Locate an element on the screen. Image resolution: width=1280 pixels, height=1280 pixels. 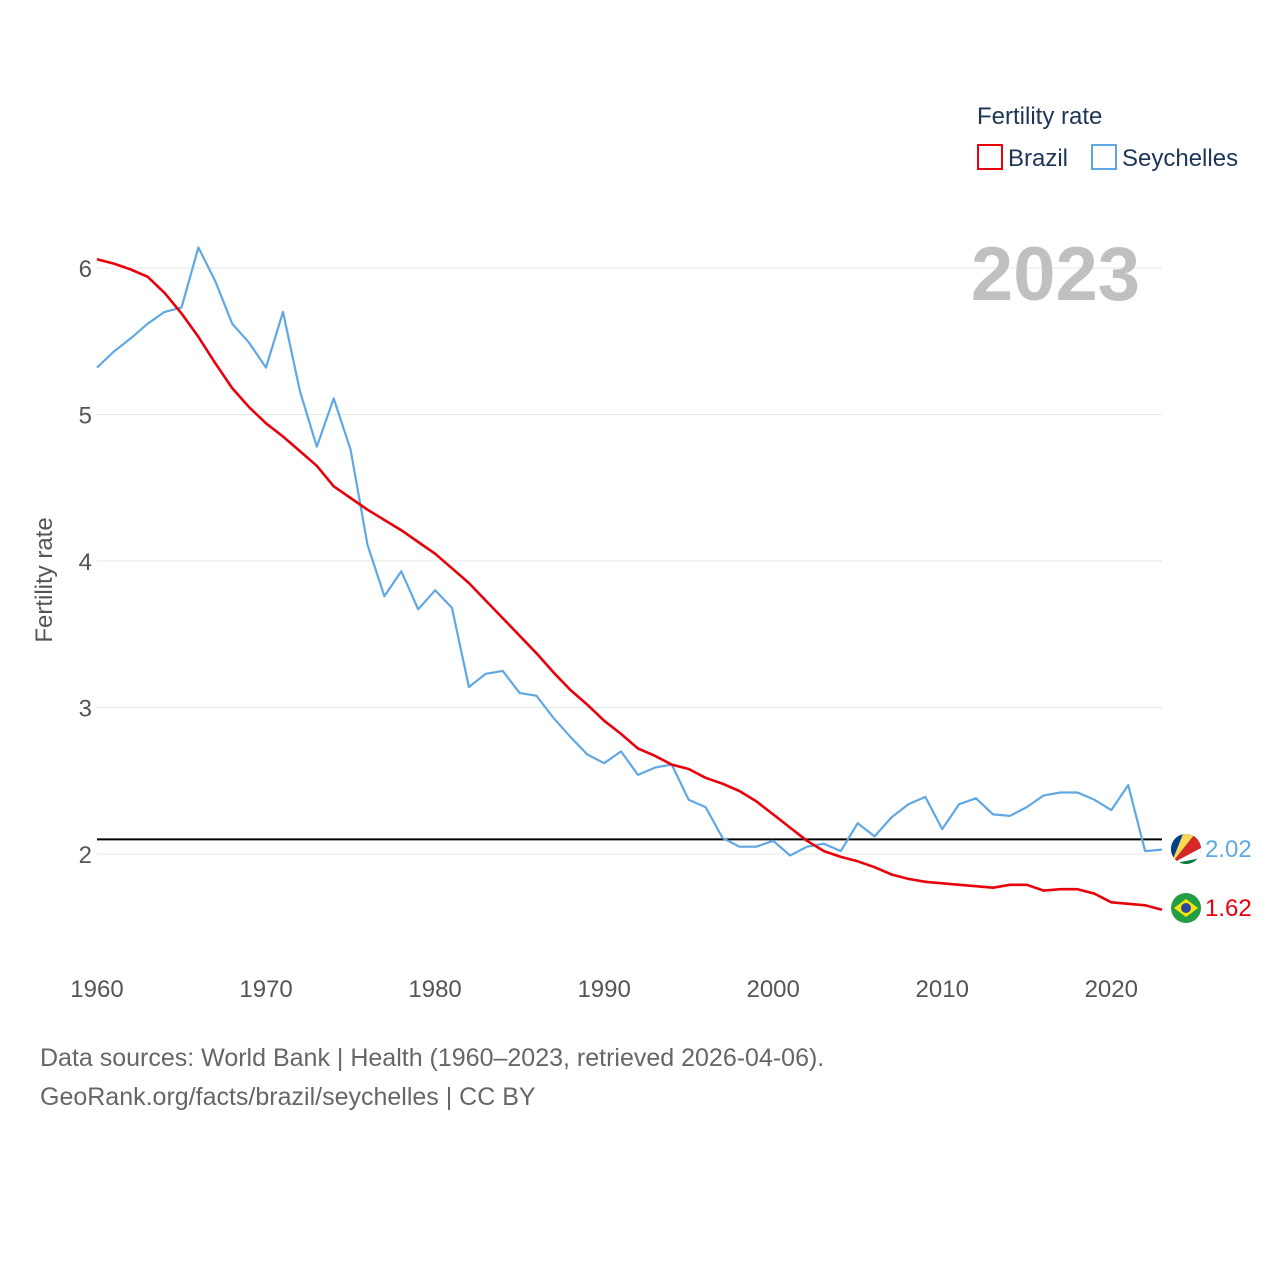
x-tick-label: 1990 is located at coordinates (603, 989).